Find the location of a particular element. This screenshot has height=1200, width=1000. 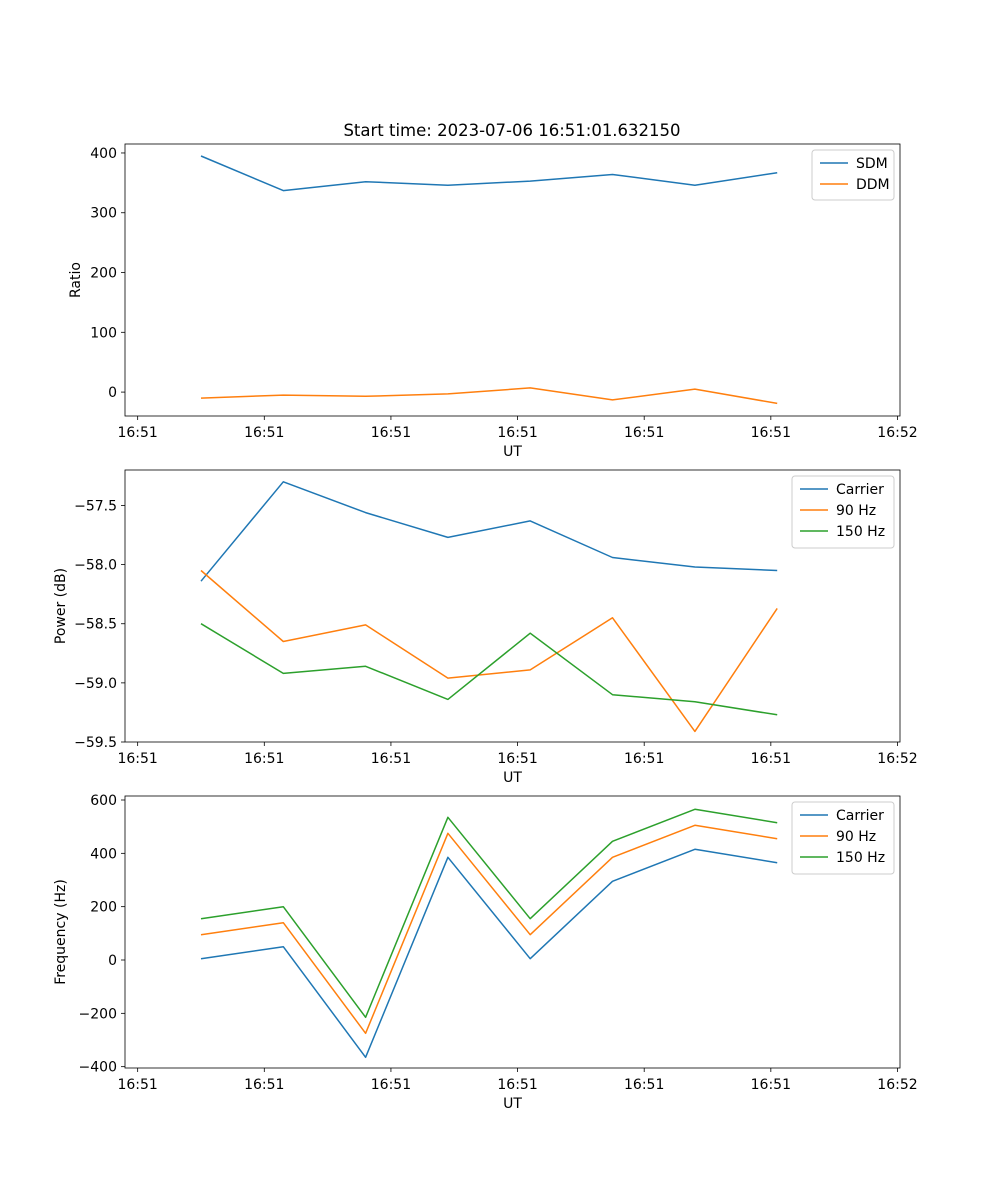

y-tick-label: −200 is located at coordinates (98, 1014).